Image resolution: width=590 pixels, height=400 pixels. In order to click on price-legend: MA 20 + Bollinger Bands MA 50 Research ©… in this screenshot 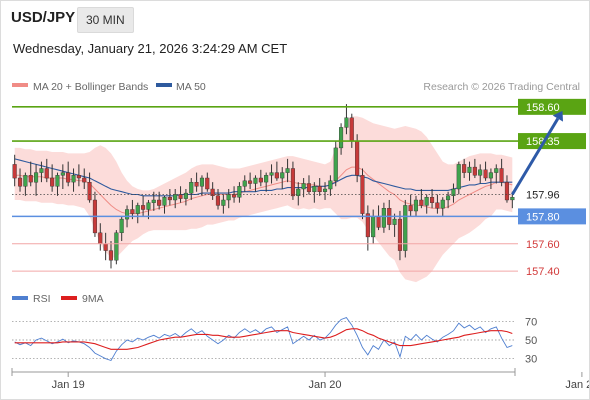, I will do `click(296, 87)`.